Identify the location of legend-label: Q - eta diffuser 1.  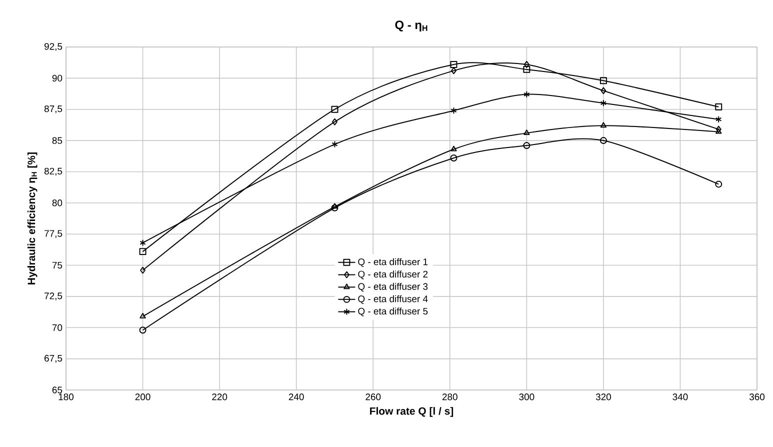
(393, 262).